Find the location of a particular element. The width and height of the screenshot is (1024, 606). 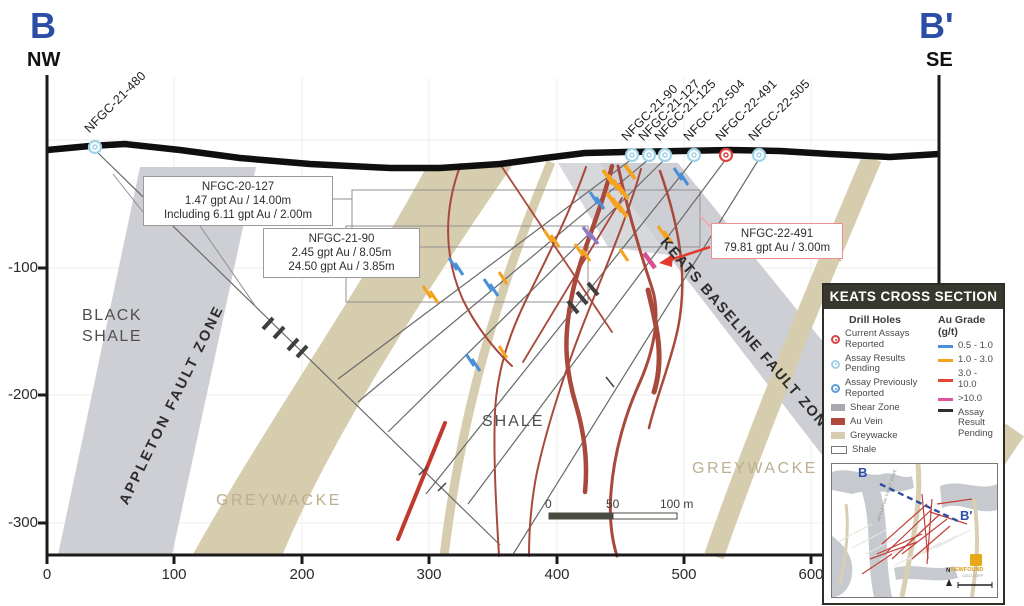

legend-item-label: Shale is located at coordinates (864, 449).